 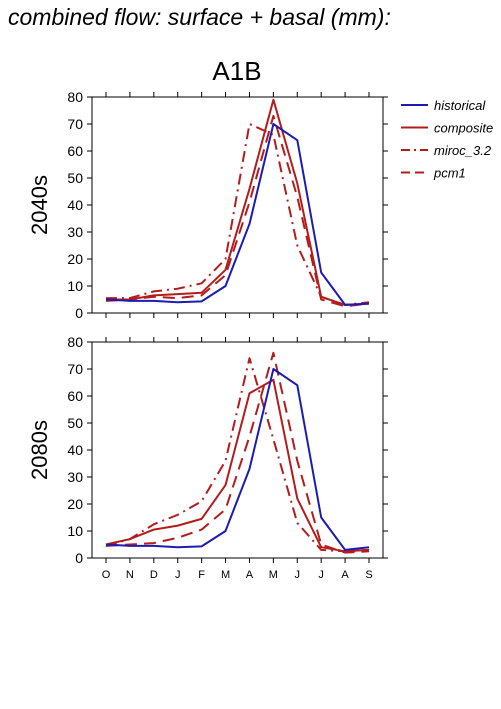 I want to click on series-line-pcm1, so click(x=237, y=211).